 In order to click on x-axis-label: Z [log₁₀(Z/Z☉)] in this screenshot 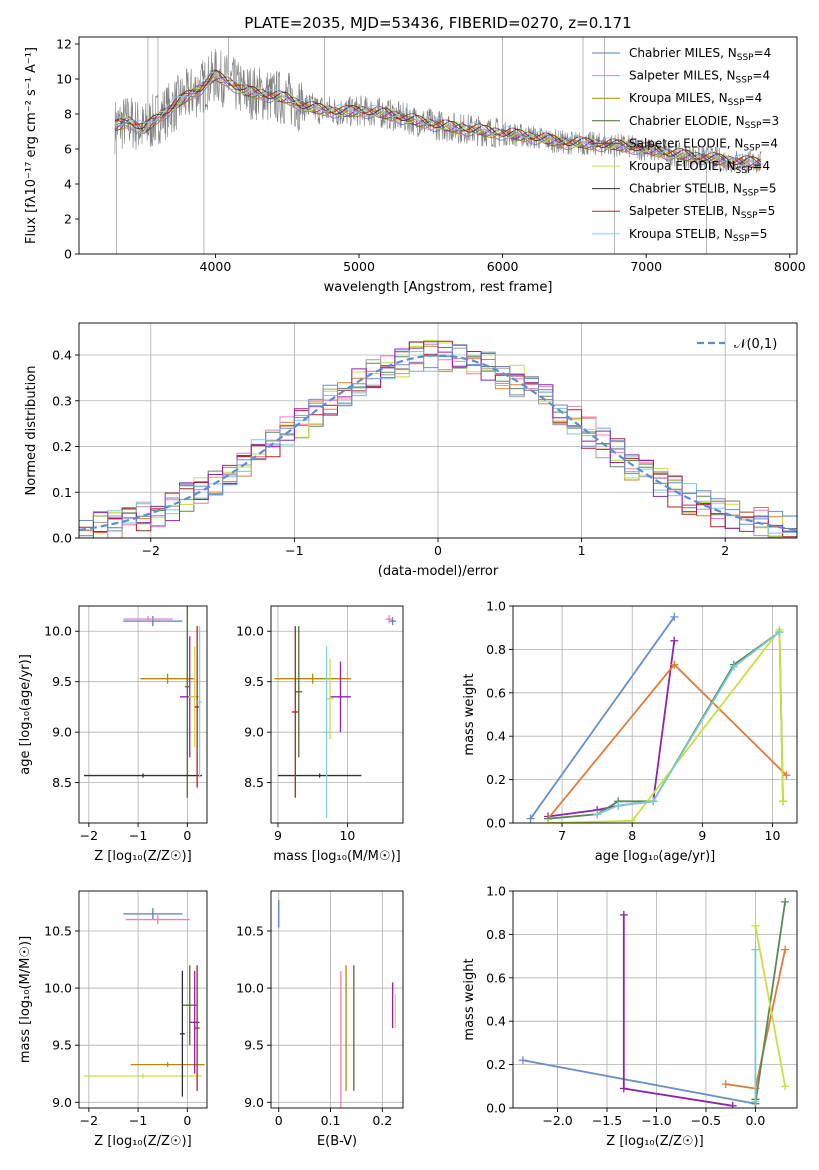, I will do `click(654, 1141)`.